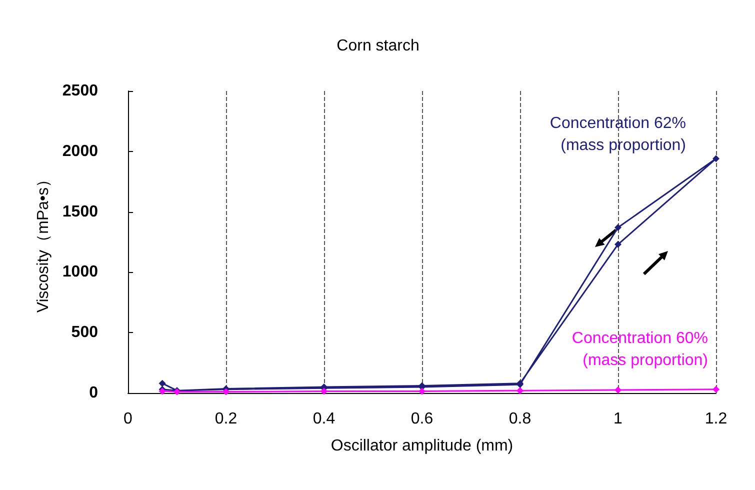 The height and width of the screenshot is (490, 755). Describe the element at coordinates (93, 393) in the screenshot. I see `y-tick-label: 0` at that location.